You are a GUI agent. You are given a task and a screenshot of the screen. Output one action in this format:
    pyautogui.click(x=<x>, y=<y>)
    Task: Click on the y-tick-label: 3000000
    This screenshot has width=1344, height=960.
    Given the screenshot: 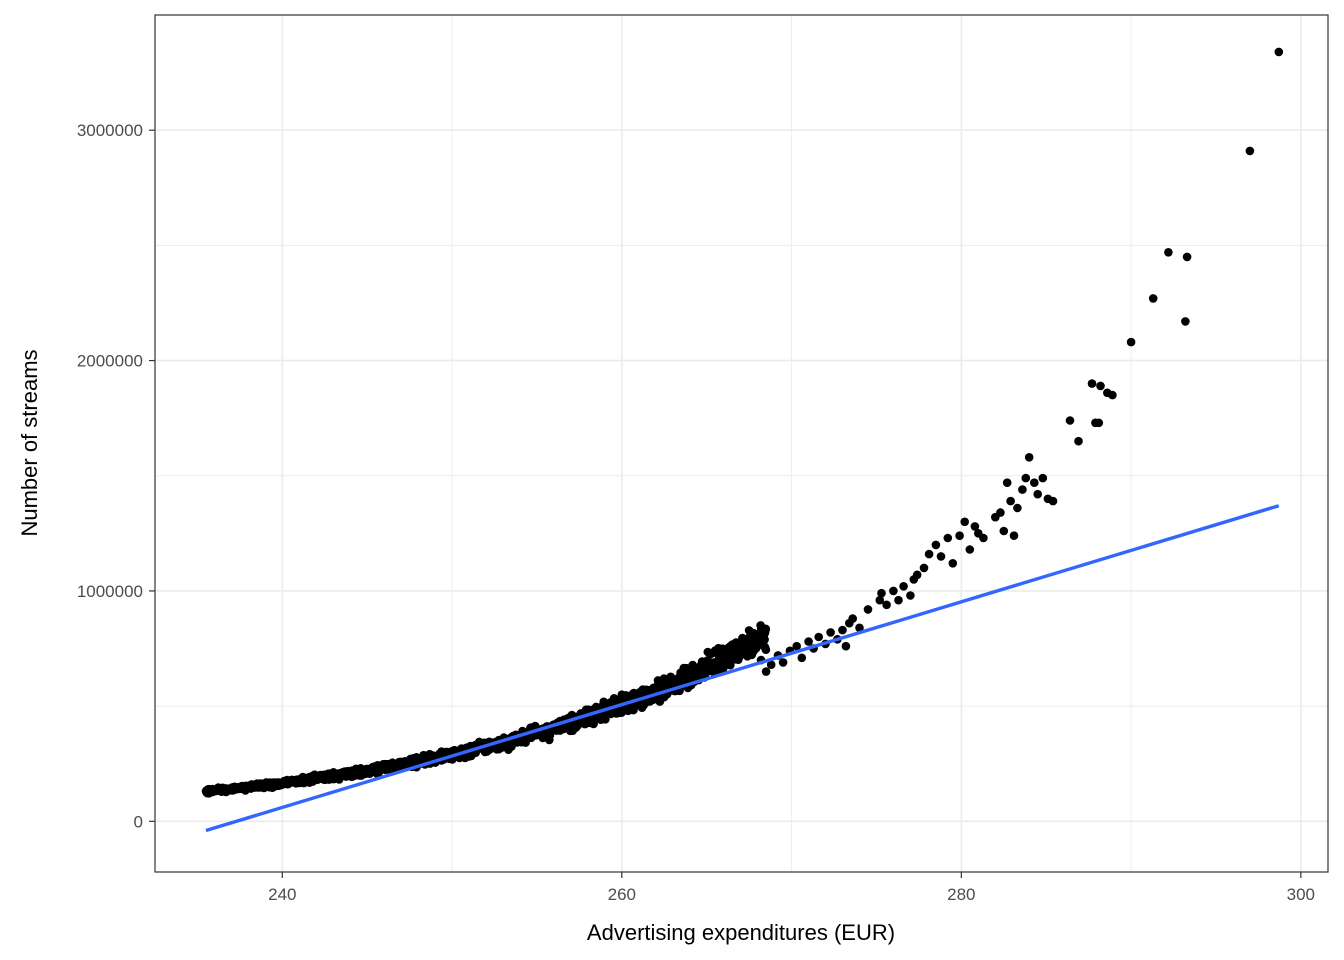 What is the action you would take?
    pyautogui.click(x=110, y=130)
    